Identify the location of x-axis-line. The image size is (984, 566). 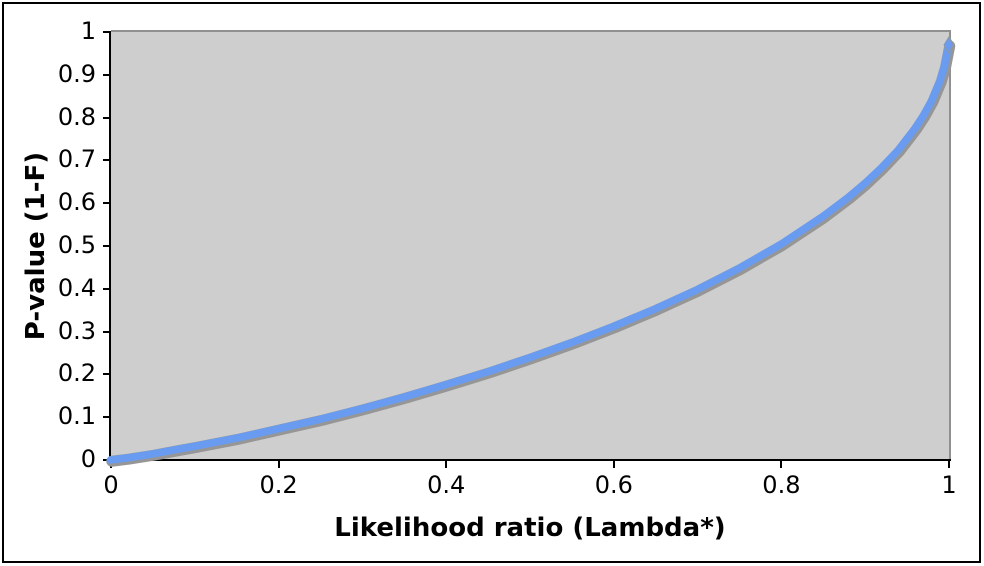
(530, 460).